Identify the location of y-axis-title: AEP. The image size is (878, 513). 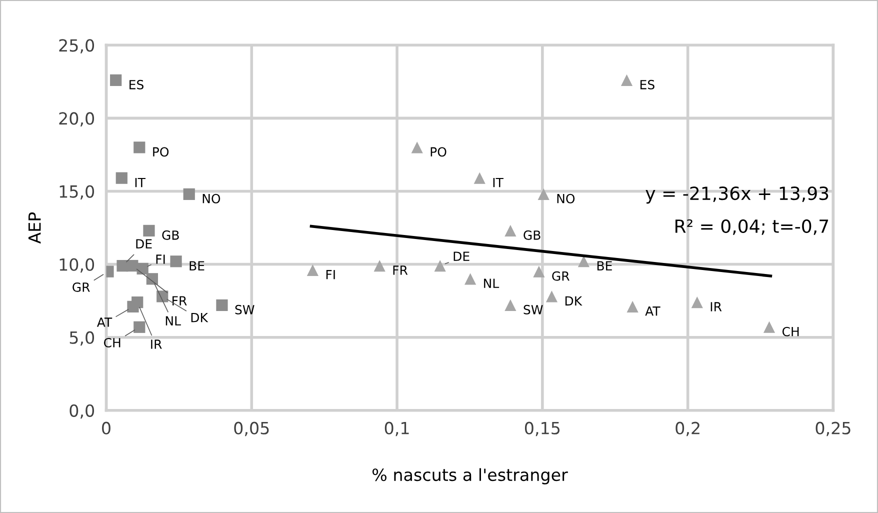
(34, 228).